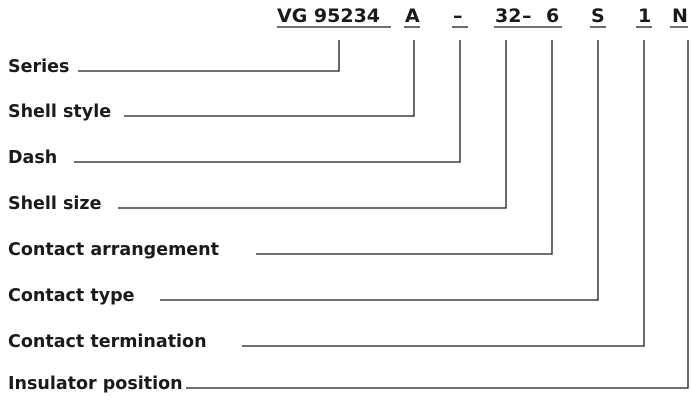 This screenshot has width=691, height=400. Describe the element at coordinates (32, 158) in the screenshot. I see `label-dash: Dash` at that location.